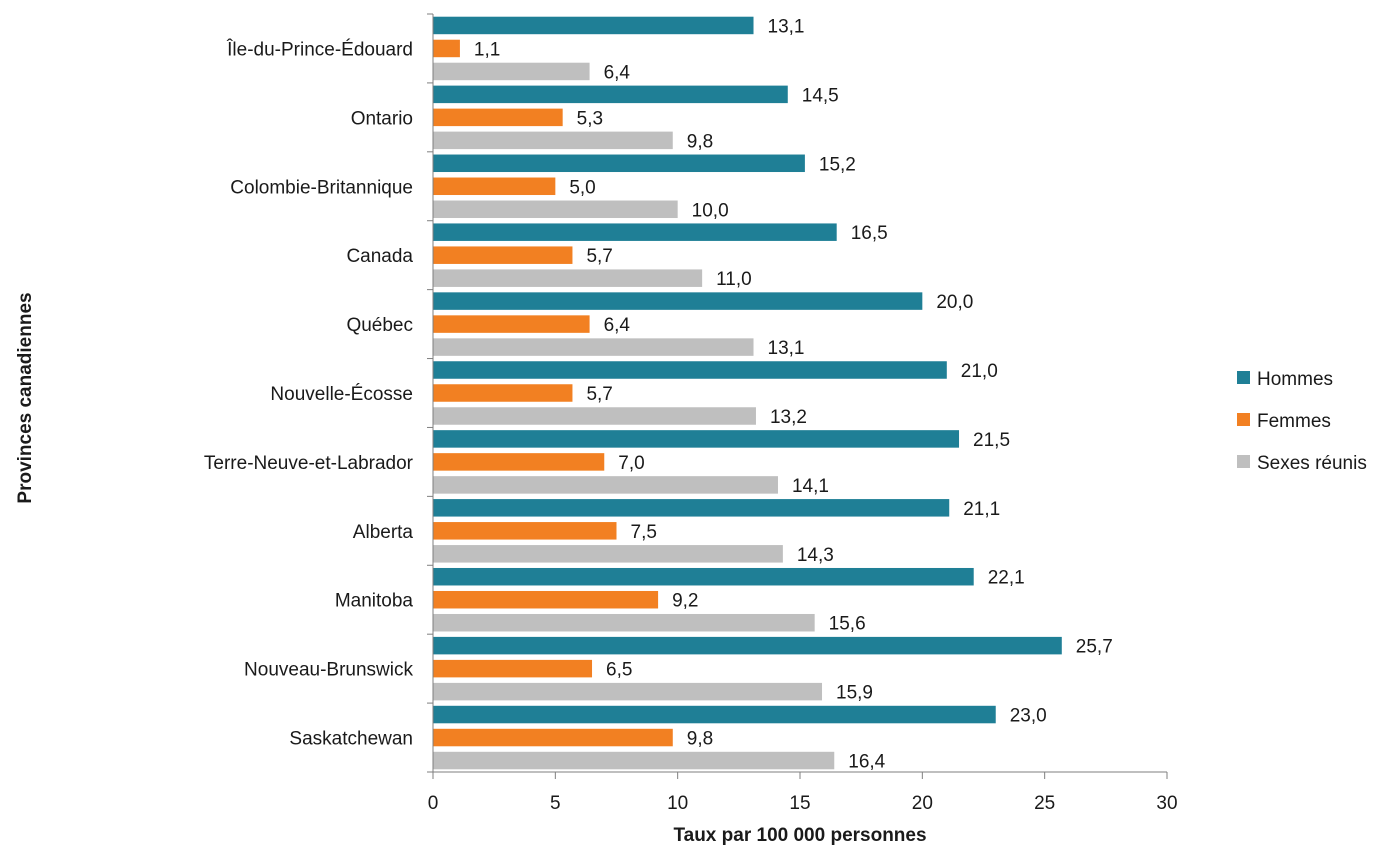  I want to click on data-label: 16,5, so click(869, 233).